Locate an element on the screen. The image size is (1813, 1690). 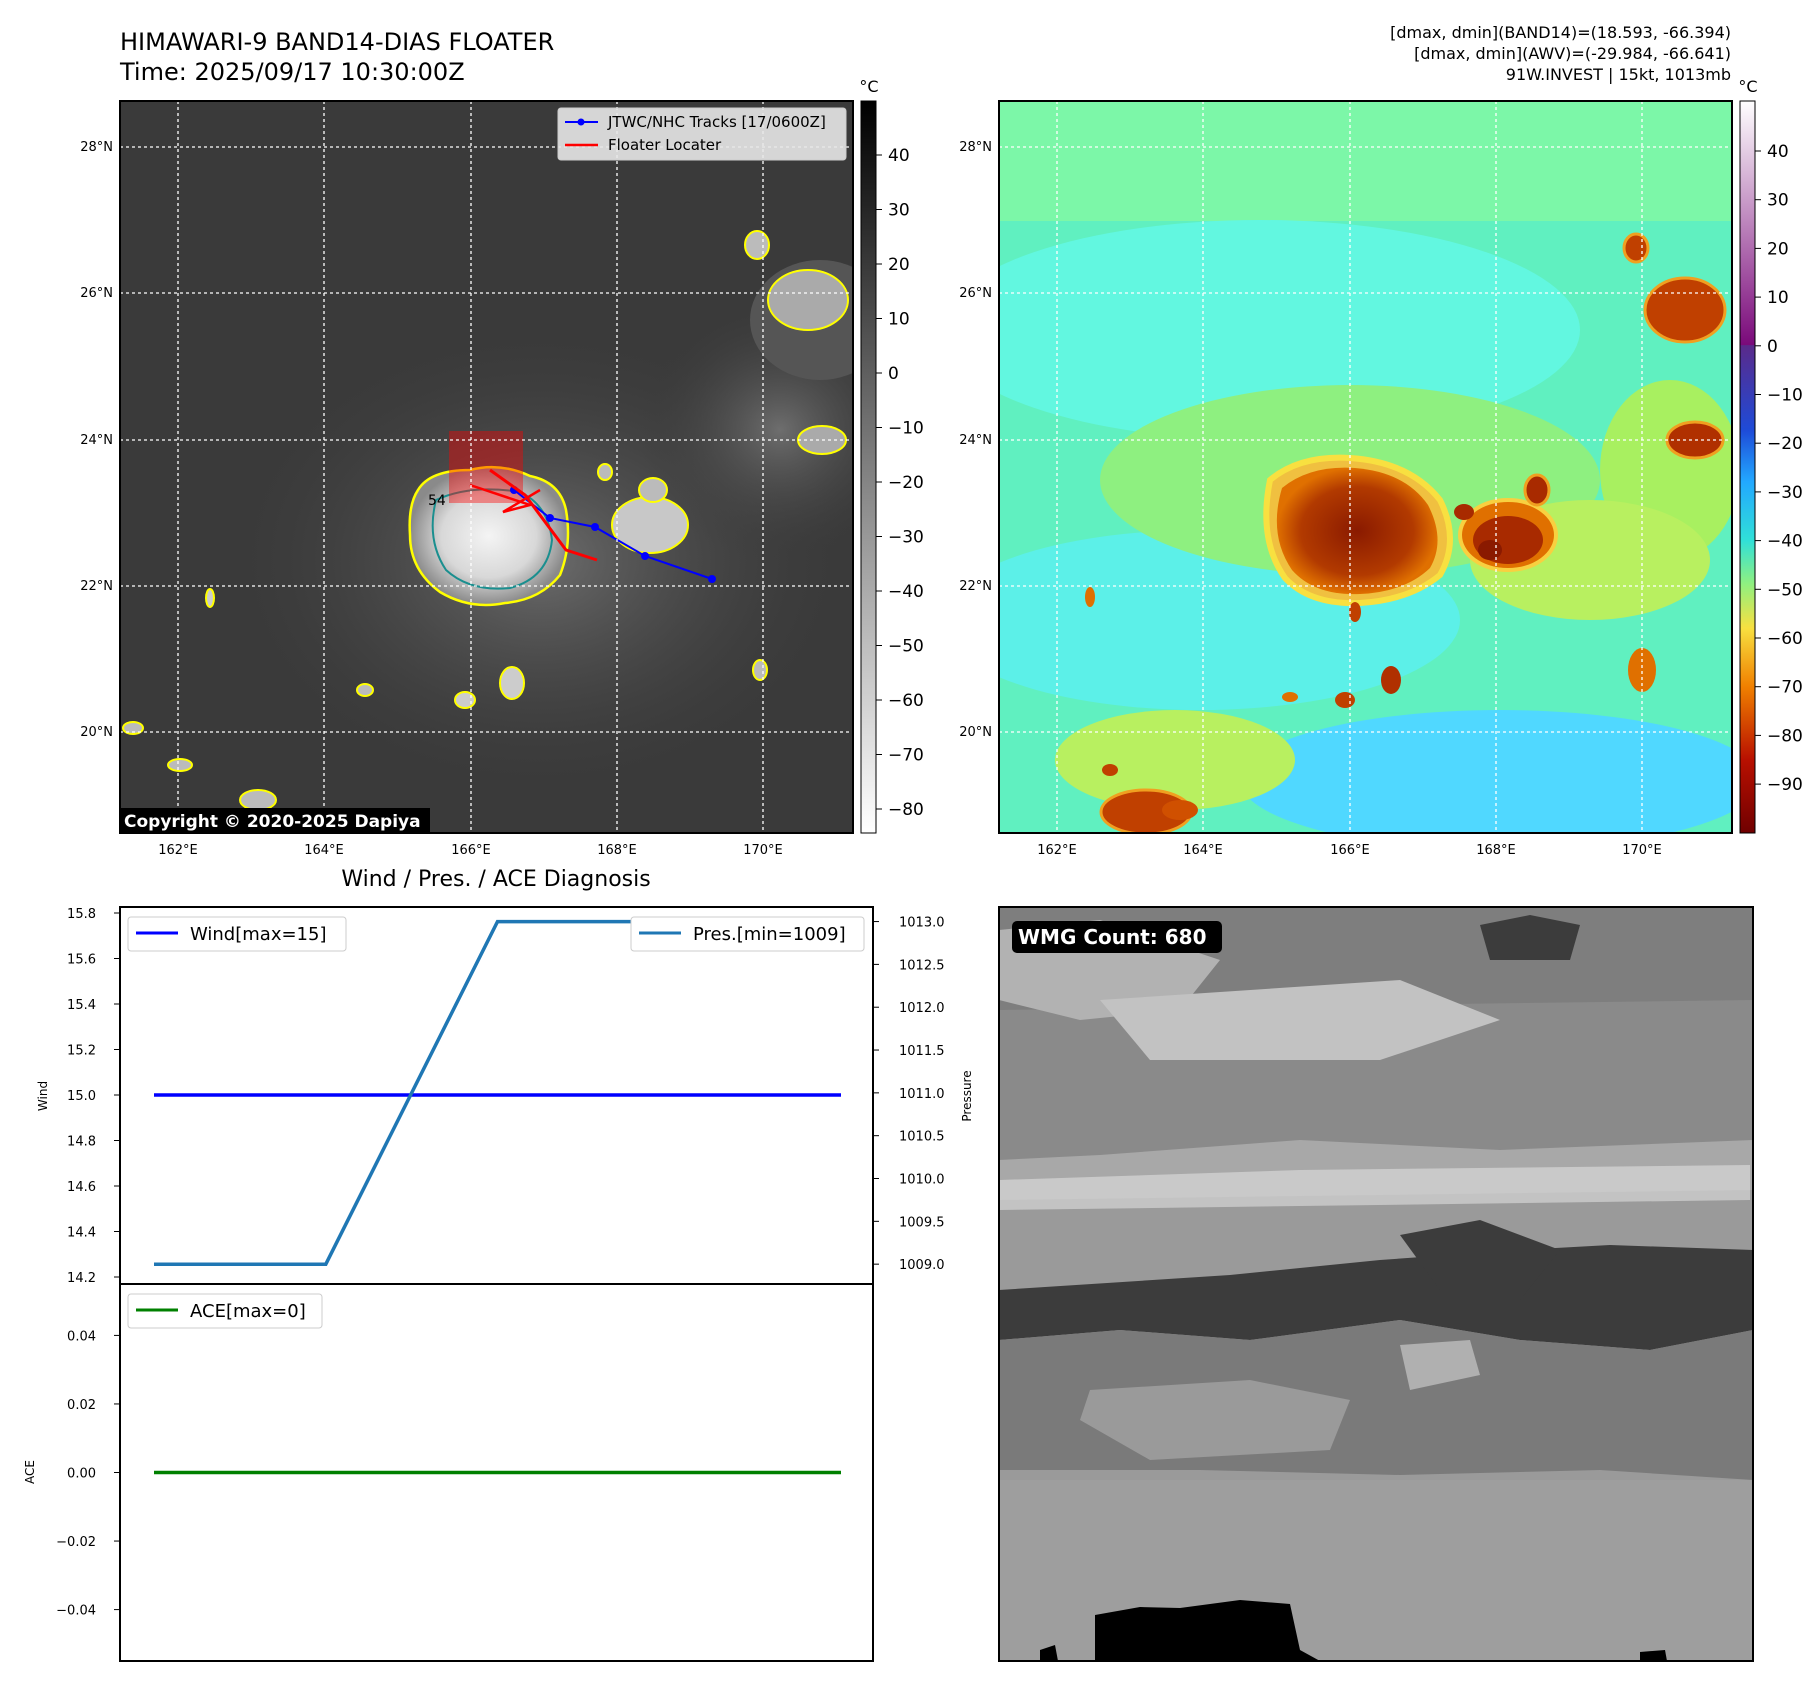
pressure-legend: Pres.[min=1009] is located at coordinates (747, 934).